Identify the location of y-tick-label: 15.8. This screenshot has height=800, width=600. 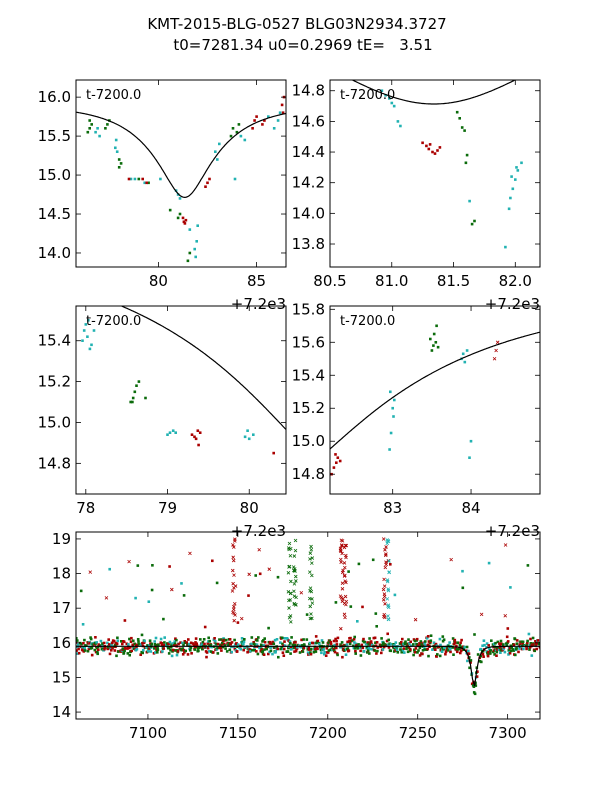
(308, 309).